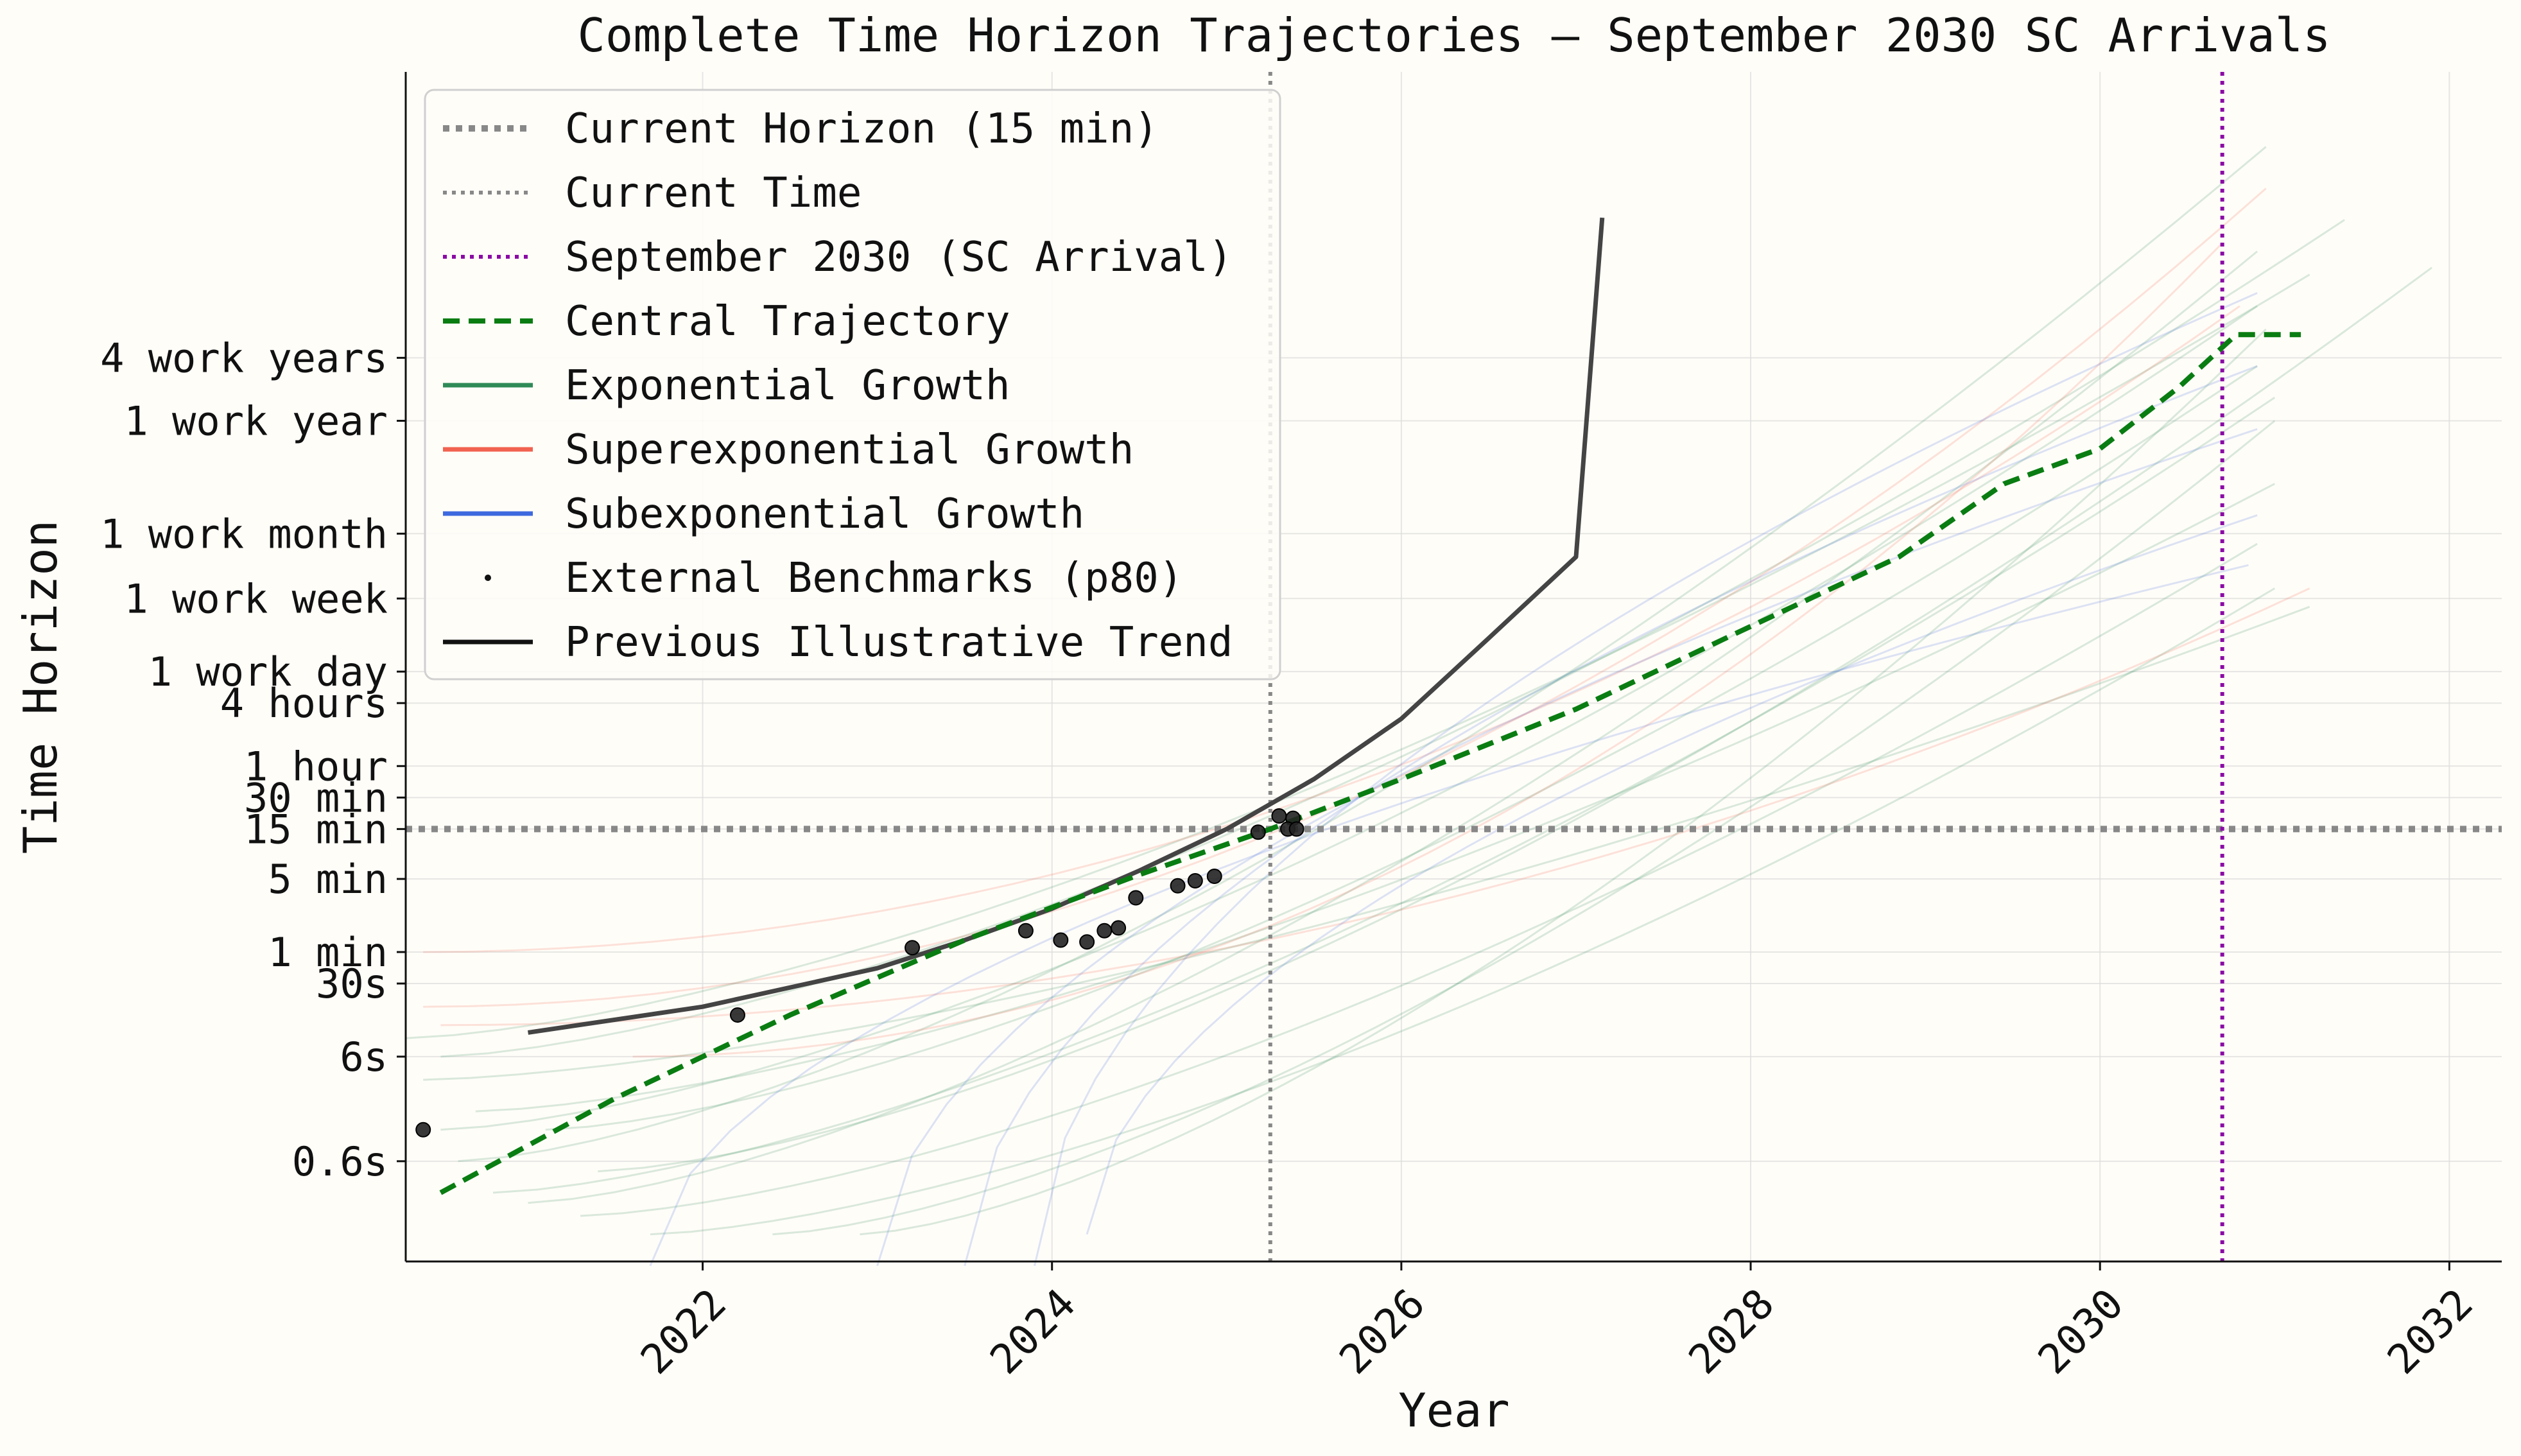 The image size is (2521, 1456). Describe the element at coordinates (787, 321) in the screenshot. I see `legend-label-central: Central Trajectory` at that location.